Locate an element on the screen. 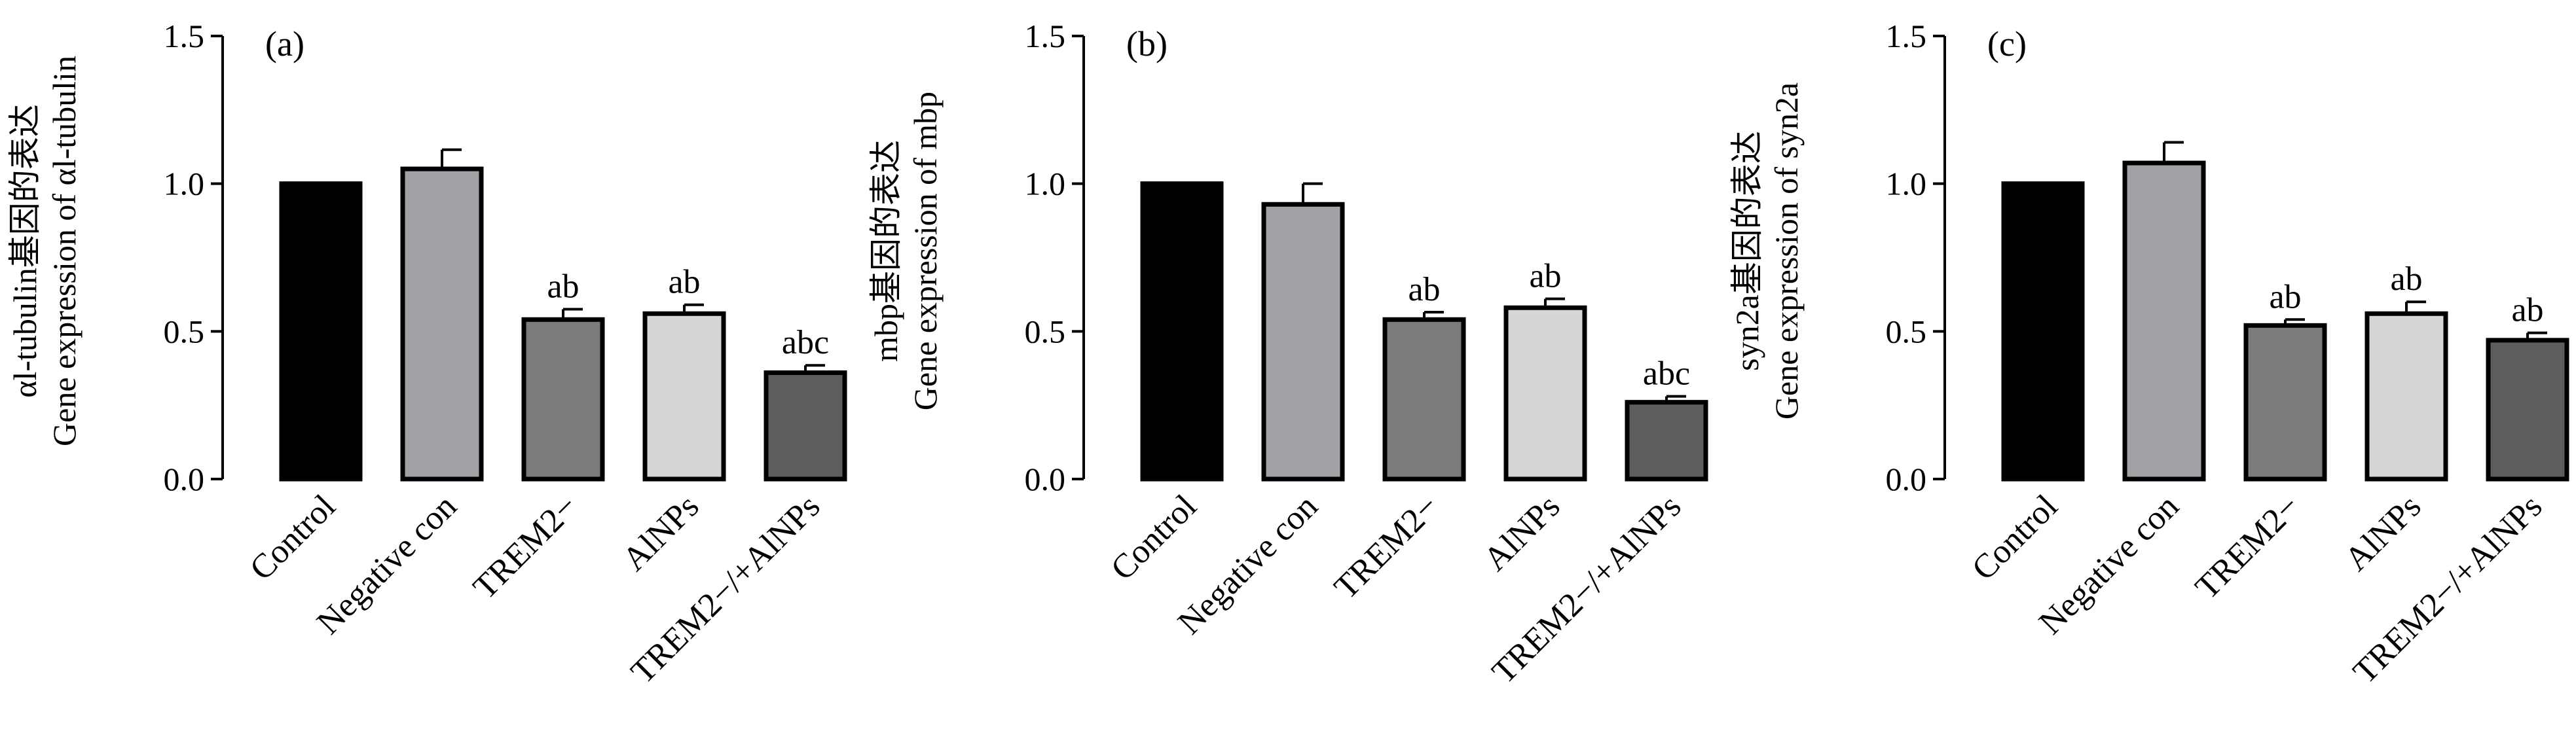 The image size is (2576, 731). y-axis-label-en: Gene expression of αl-tubulin is located at coordinates (64, 251).